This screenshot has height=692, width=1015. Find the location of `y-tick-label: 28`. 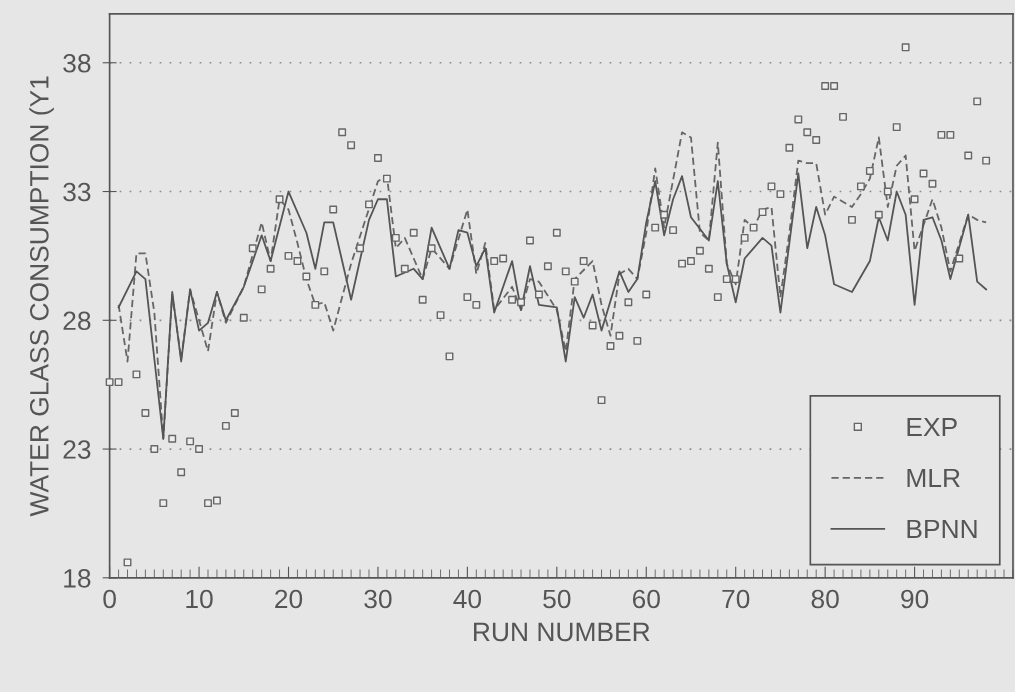

y-tick-label: 28 is located at coordinates (77, 321).